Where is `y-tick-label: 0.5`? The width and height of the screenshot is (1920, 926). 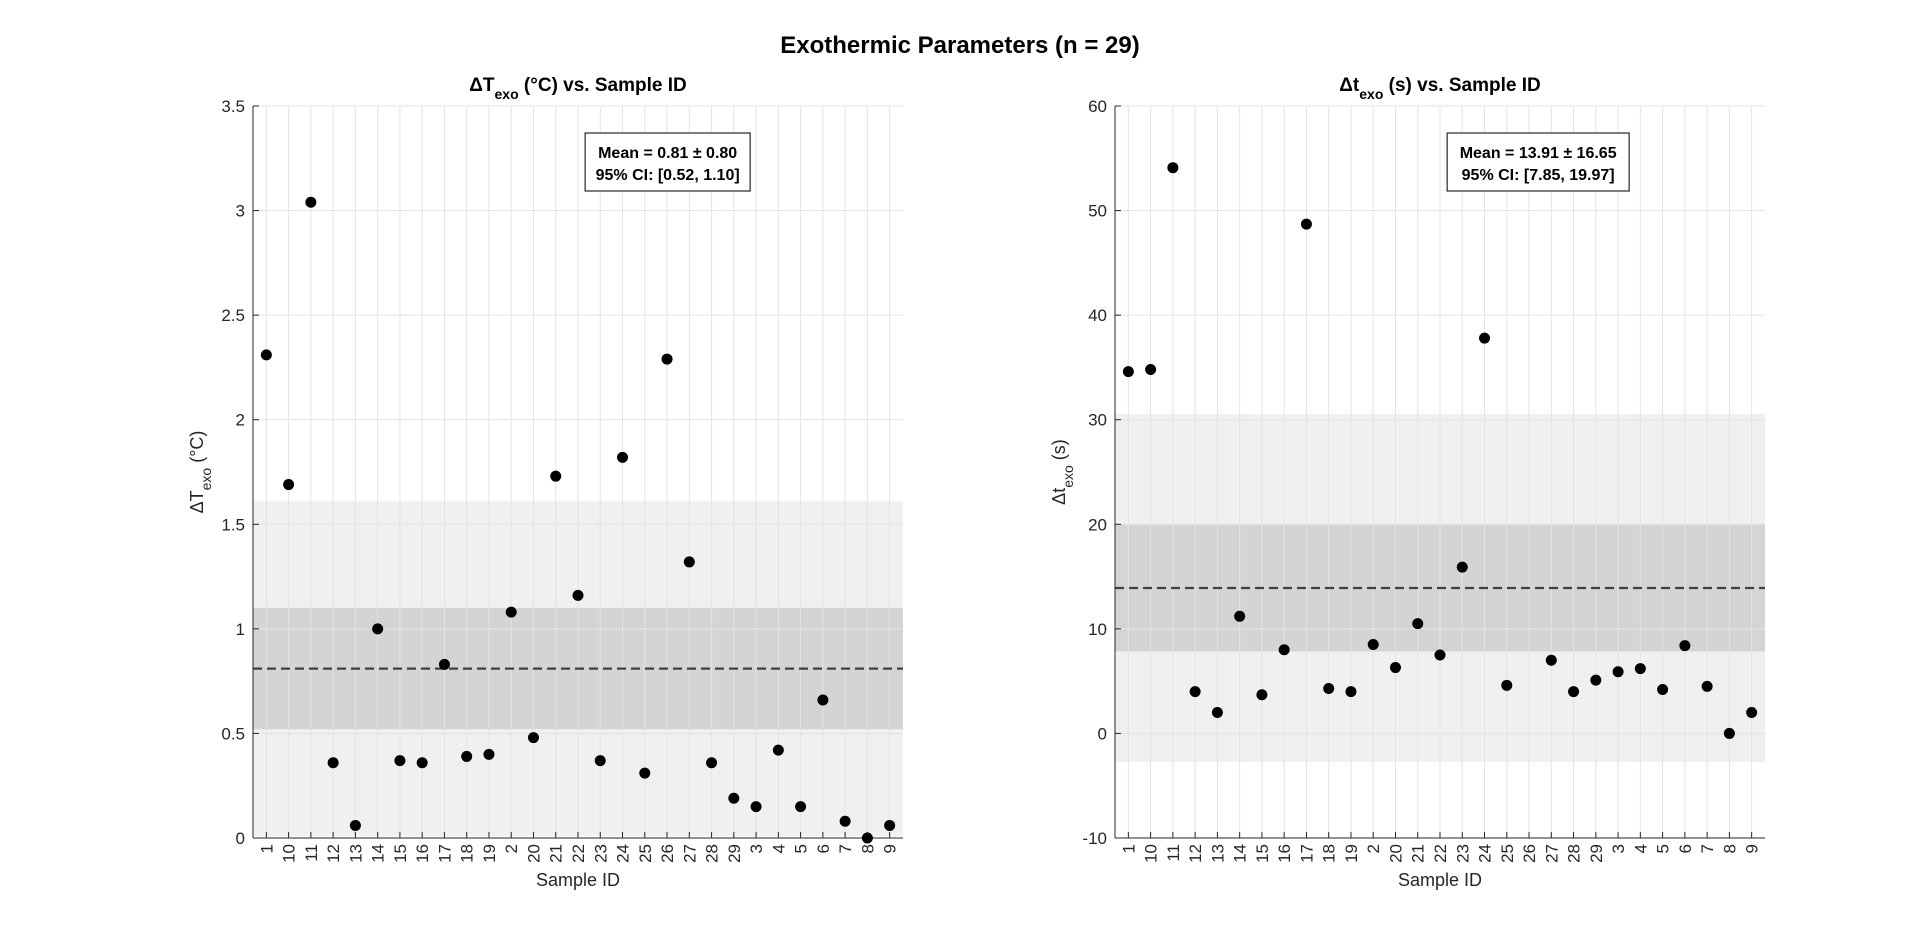
y-tick-label: 0.5 is located at coordinates (233, 733).